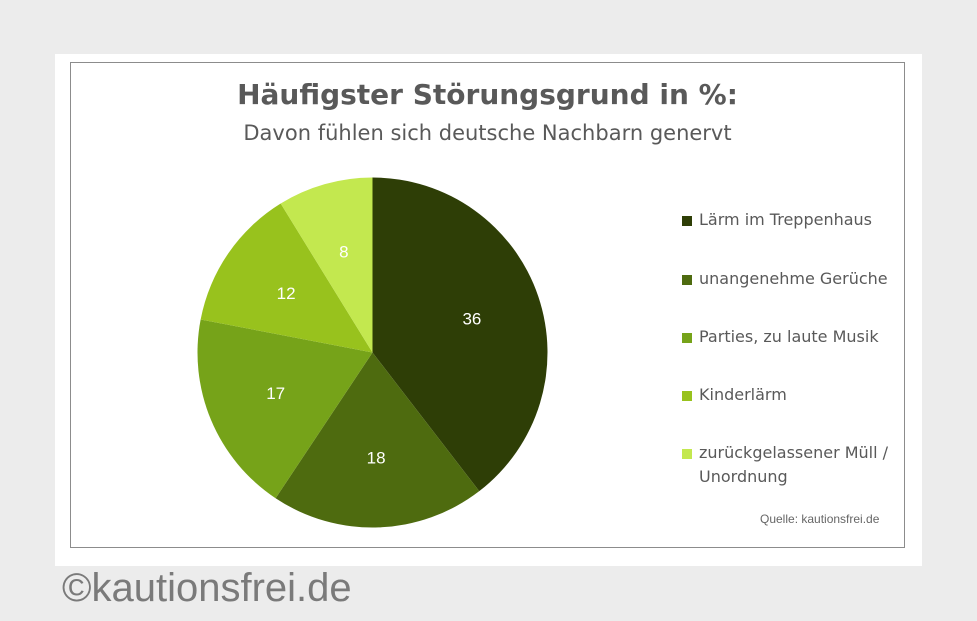  What do you see at coordinates (471, 319) in the screenshot?
I see `pie-slice-value-label: 36` at bounding box center [471, 319].